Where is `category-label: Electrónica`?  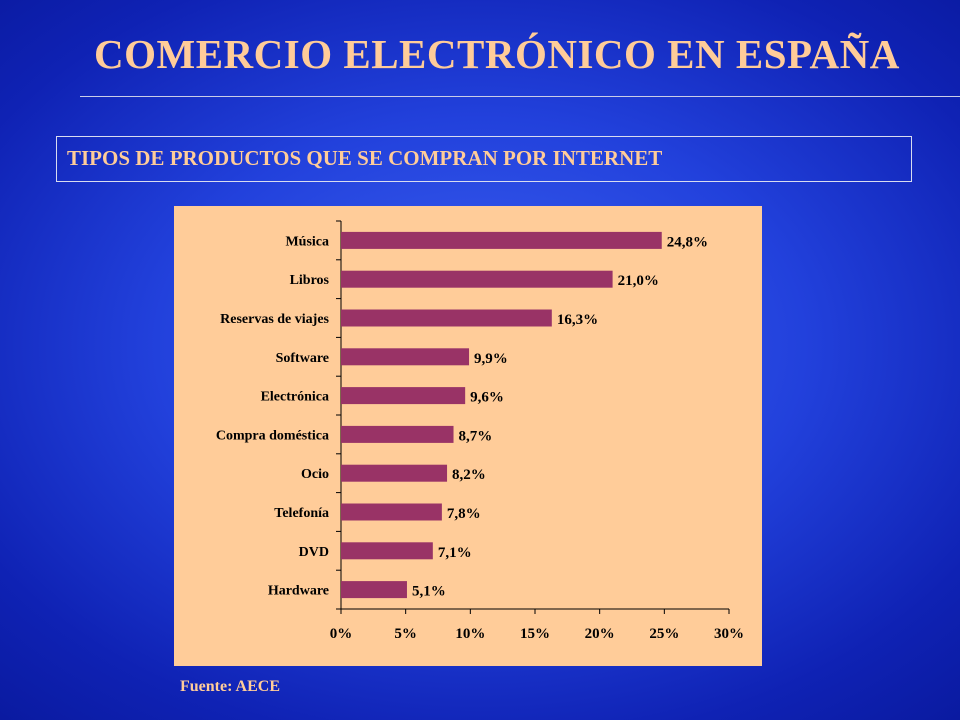 category-label: Electrónica is located at coordinates (295, 397).